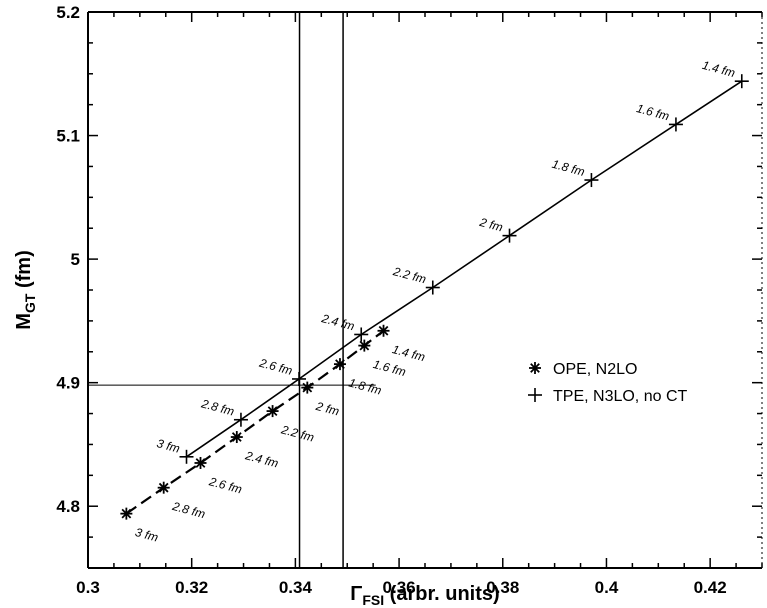  Describe the element at coordinates (30, 303) in the screenshot. I see `y-axis-subscript: GT` at that location.